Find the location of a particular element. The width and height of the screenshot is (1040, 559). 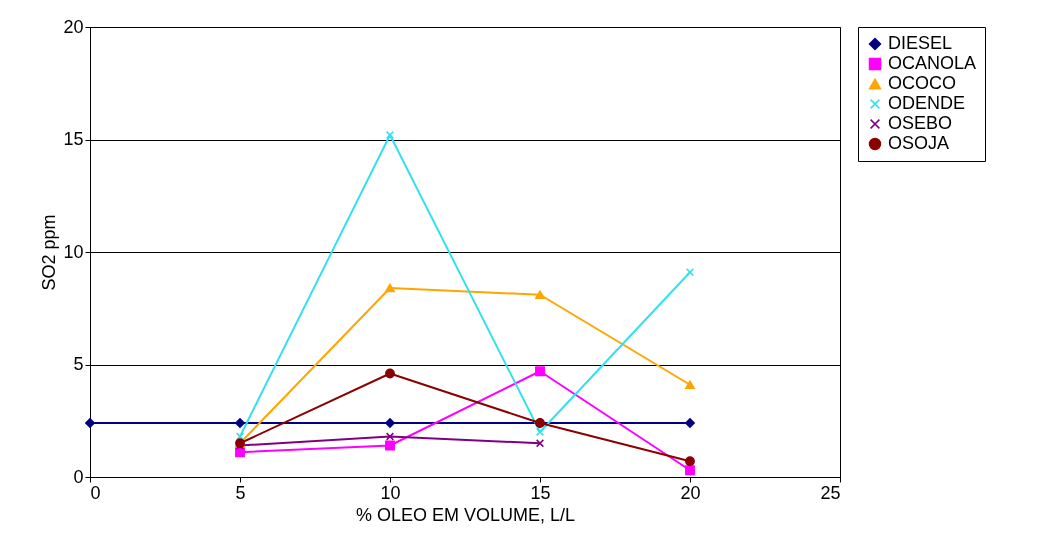

y-tick-label: 20 is located at coordinates (73, 26).